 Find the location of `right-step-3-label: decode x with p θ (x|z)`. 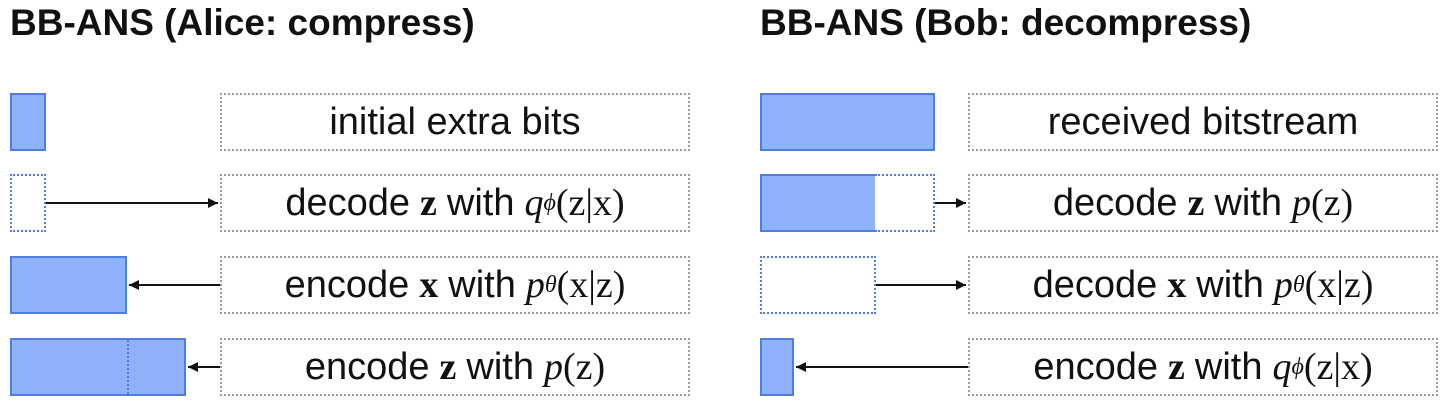

right-step-3-label: decode x with p θ (x|z) is located at coordinates (1203, 285).